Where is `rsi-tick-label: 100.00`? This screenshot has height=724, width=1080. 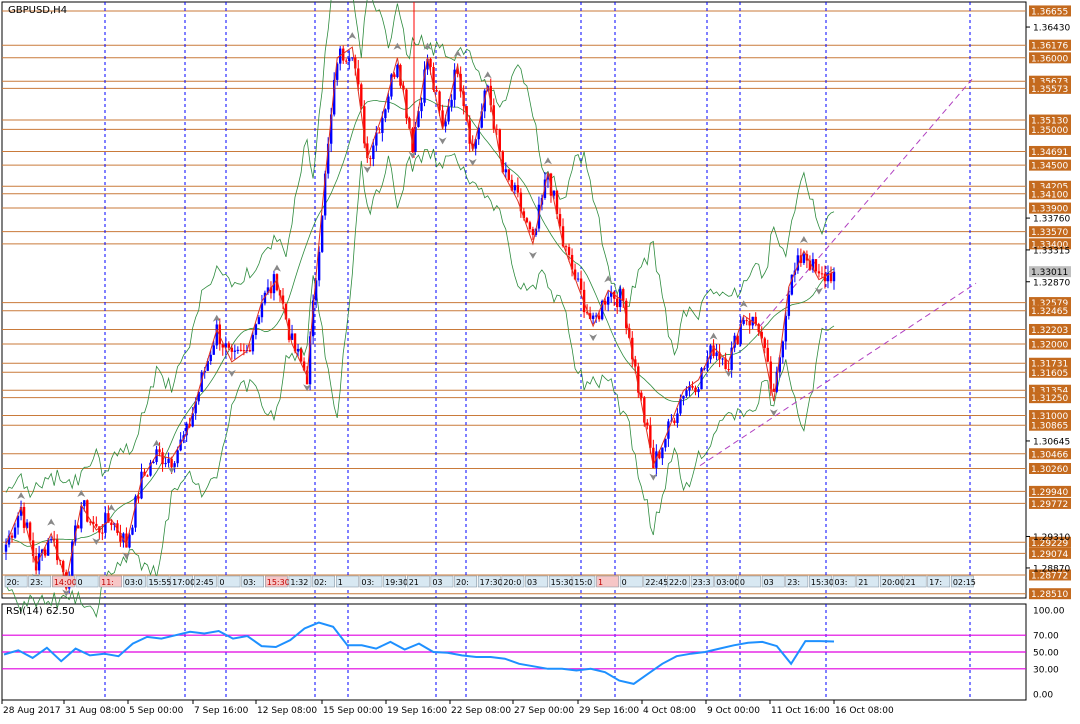
rsi-tick-label: 100.00 is located at coordinates (1049, 612).